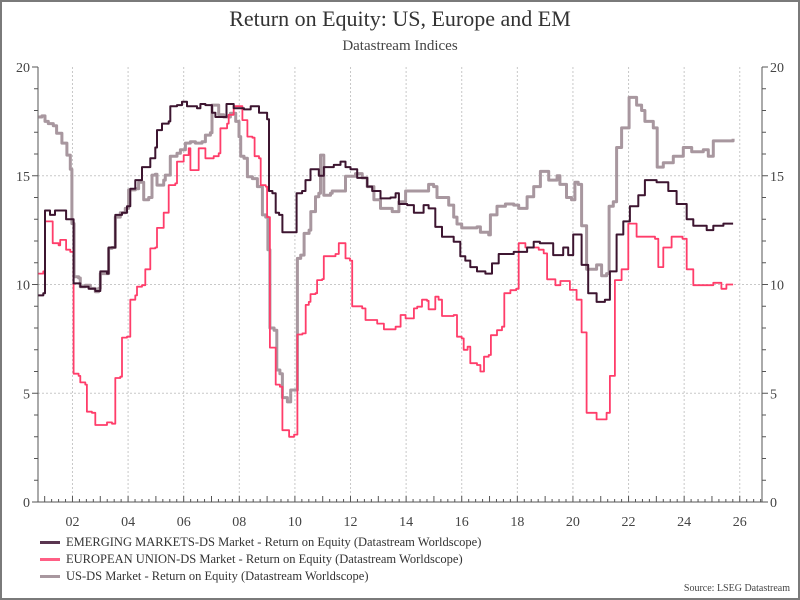  I want to click on y-tick-label-left: 5, so click(26, 394).